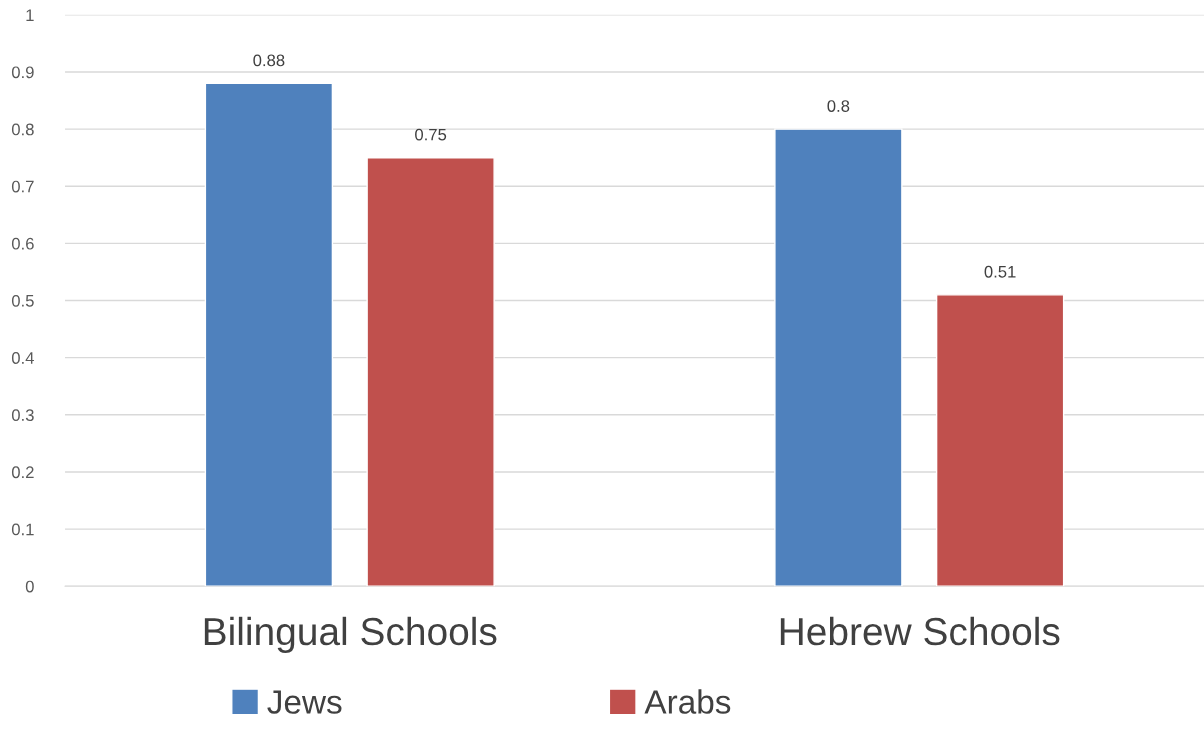 The width and height of the screenshot is (1204, 743). What do you see at coordinates (22, 129) in the screenshot?
I see `y-tick-label: 0.8` at bounding box center [22, 129].